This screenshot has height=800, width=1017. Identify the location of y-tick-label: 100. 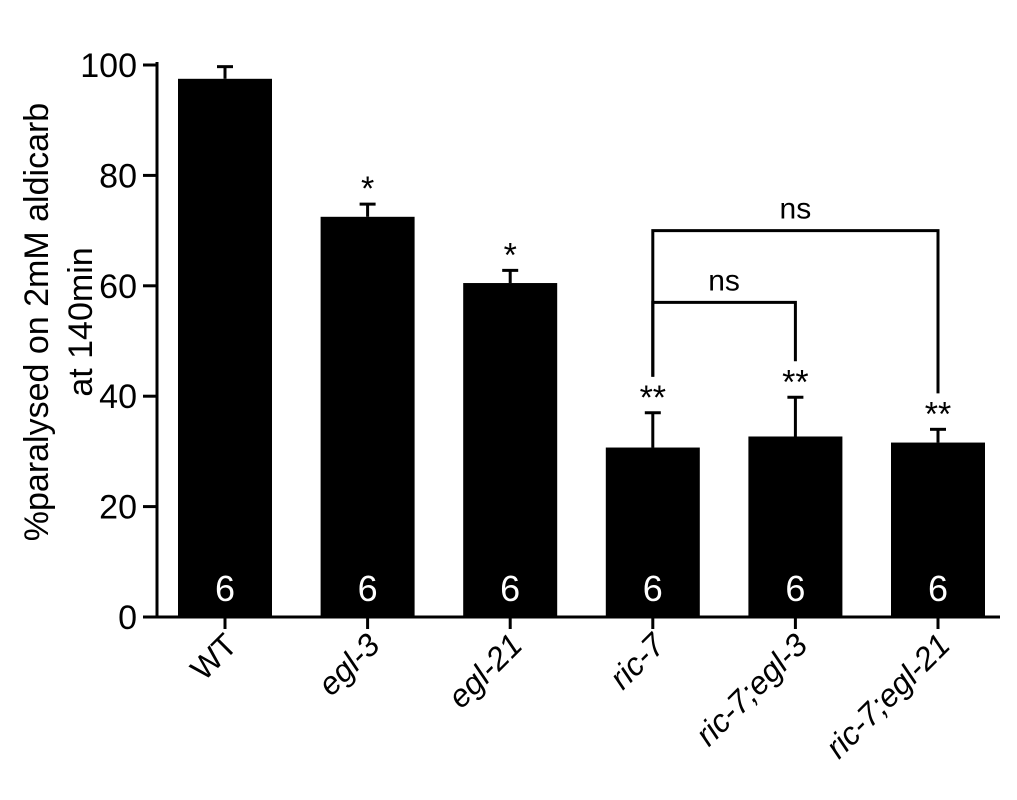
(108, 66).